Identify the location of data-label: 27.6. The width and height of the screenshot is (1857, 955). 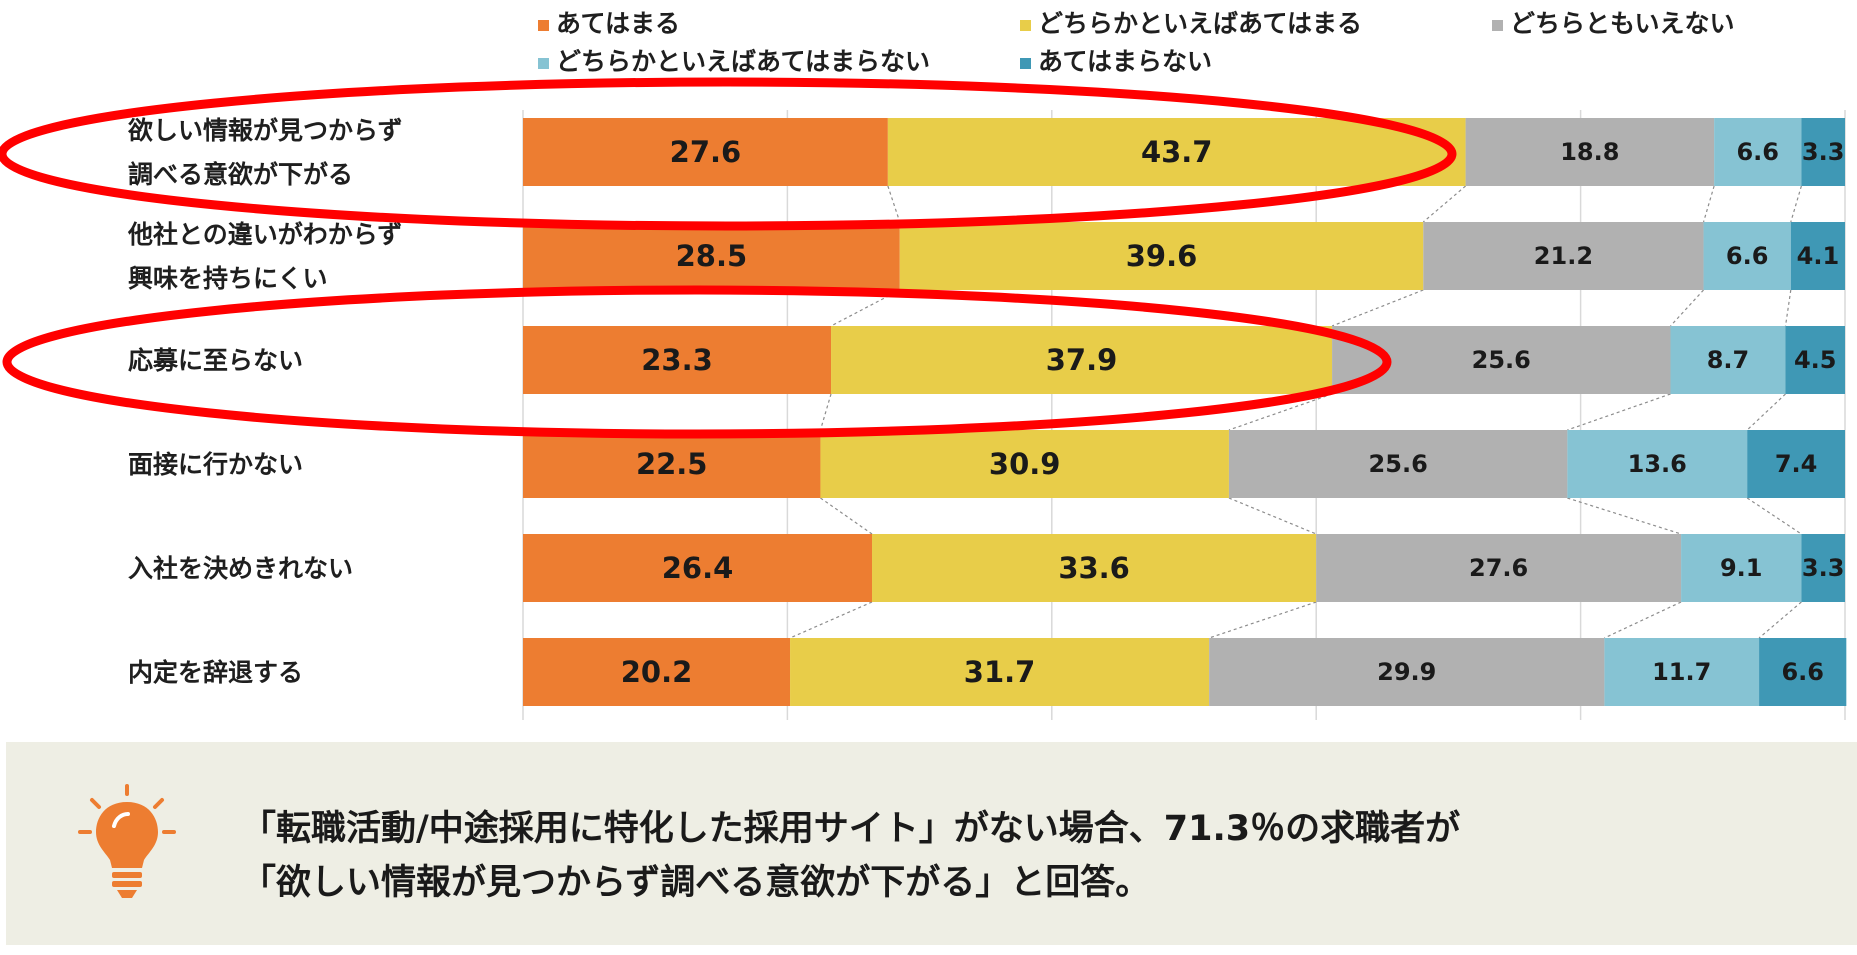
(706, 152).